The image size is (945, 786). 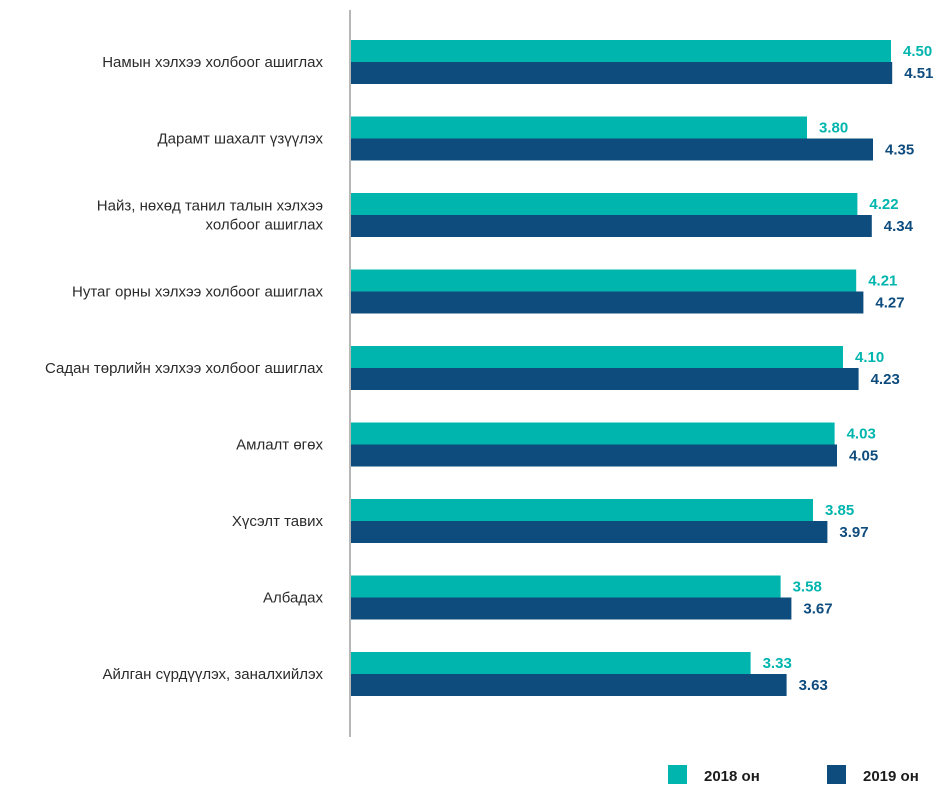 What do you see at coordinates (889, 303) in the screenshot?
I see `value-label: 4.27` at bounding box center [889, 303].